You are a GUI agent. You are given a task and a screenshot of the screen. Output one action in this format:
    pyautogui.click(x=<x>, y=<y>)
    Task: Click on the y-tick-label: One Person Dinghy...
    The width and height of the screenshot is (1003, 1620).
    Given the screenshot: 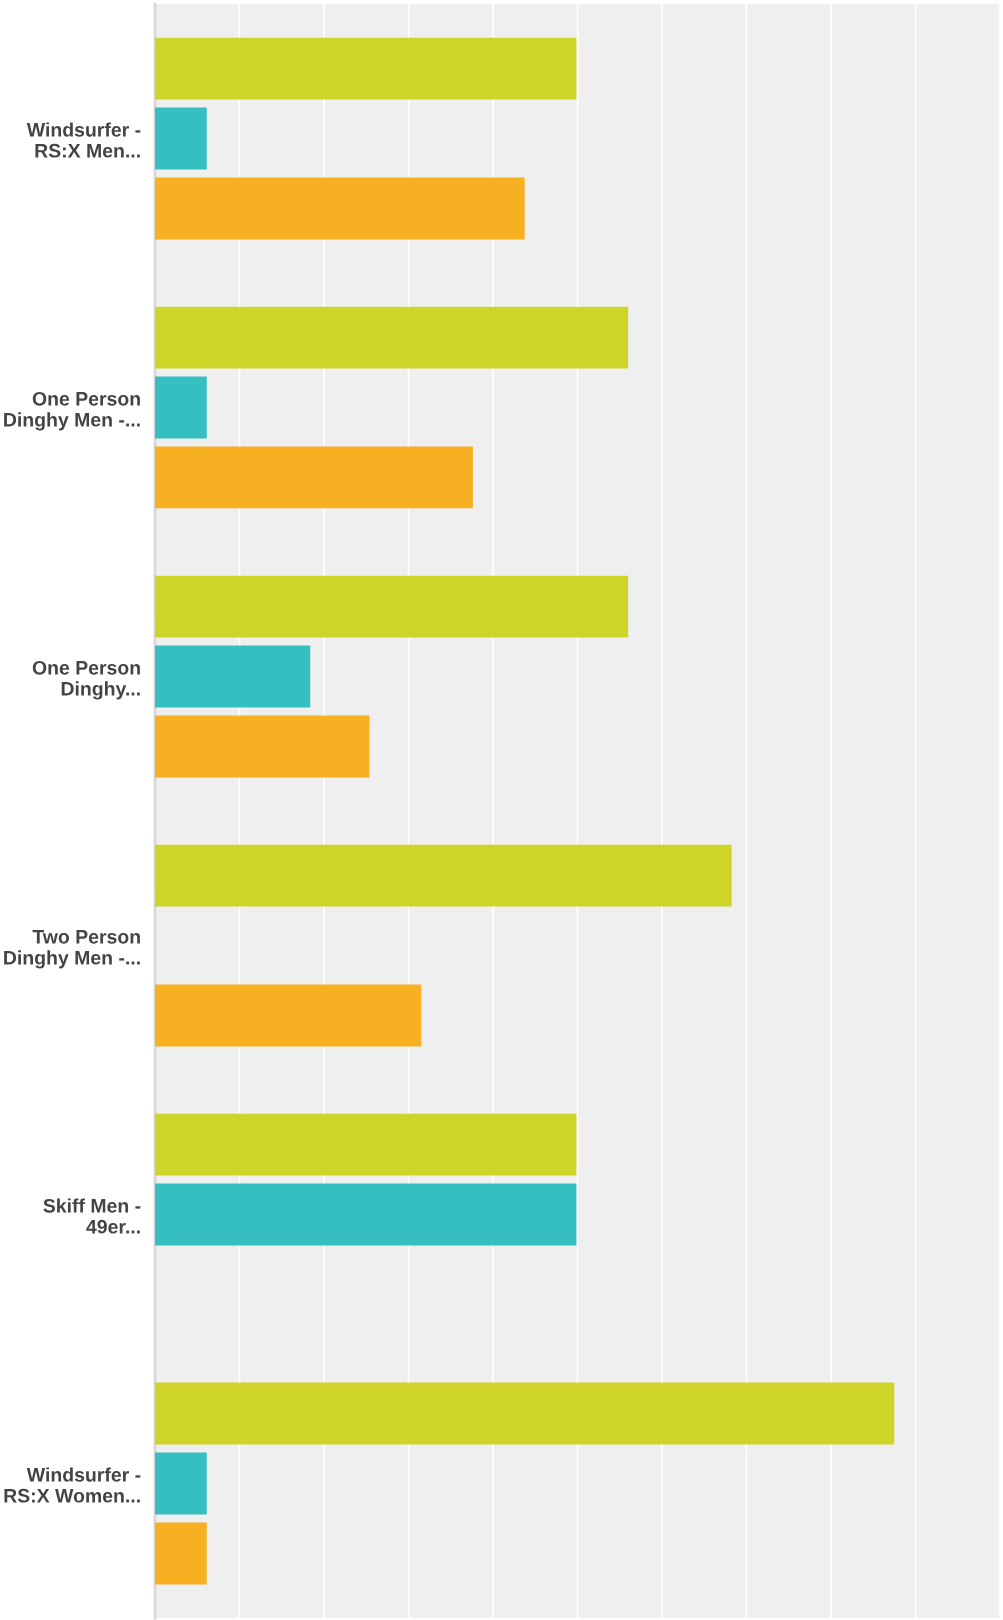 What is the action you would take?
    pyautogui.click(x=86, y=680)
    